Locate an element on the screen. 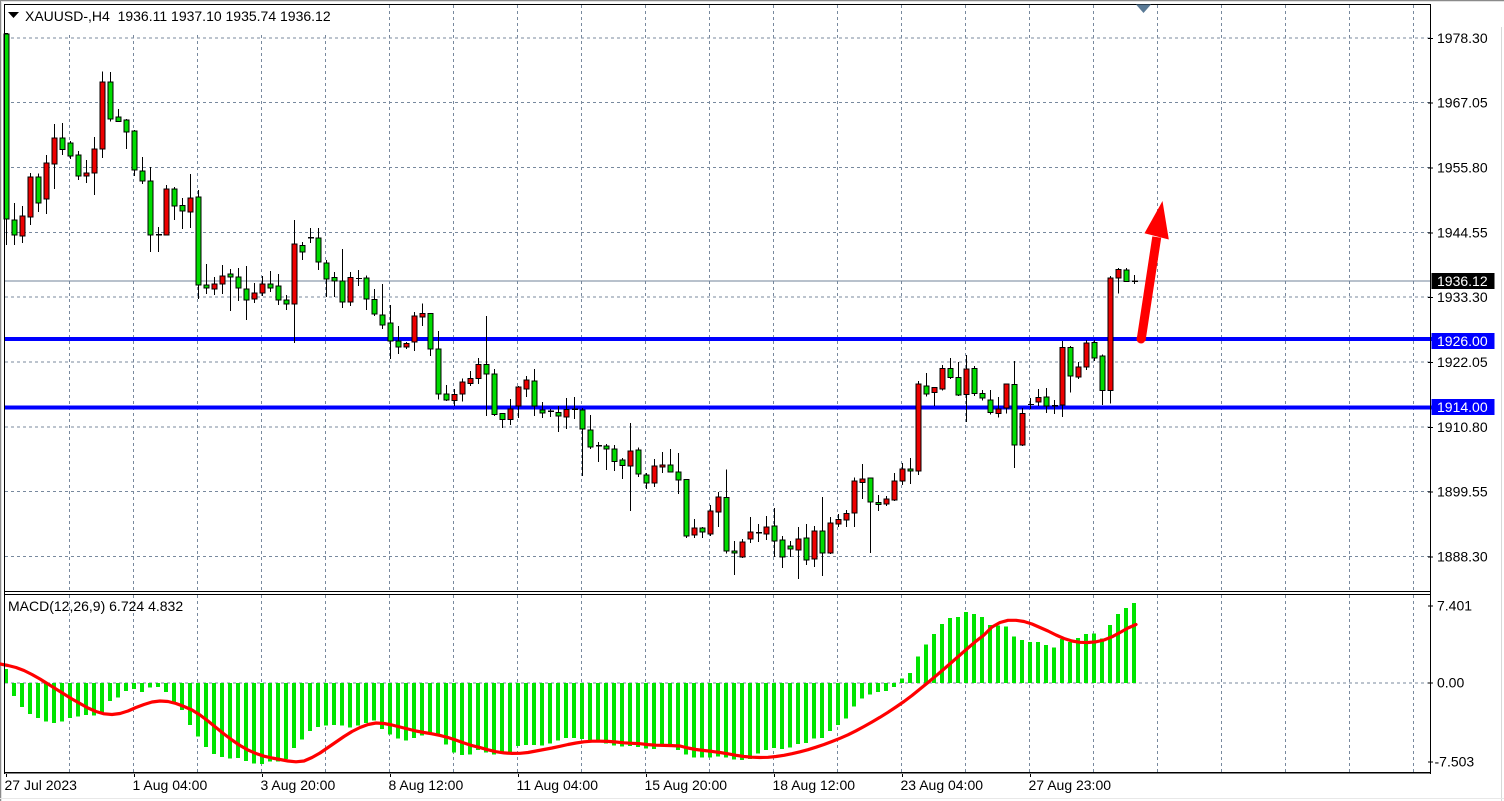  svg-text: 1955.80 is located at coordinates (1462, 168).